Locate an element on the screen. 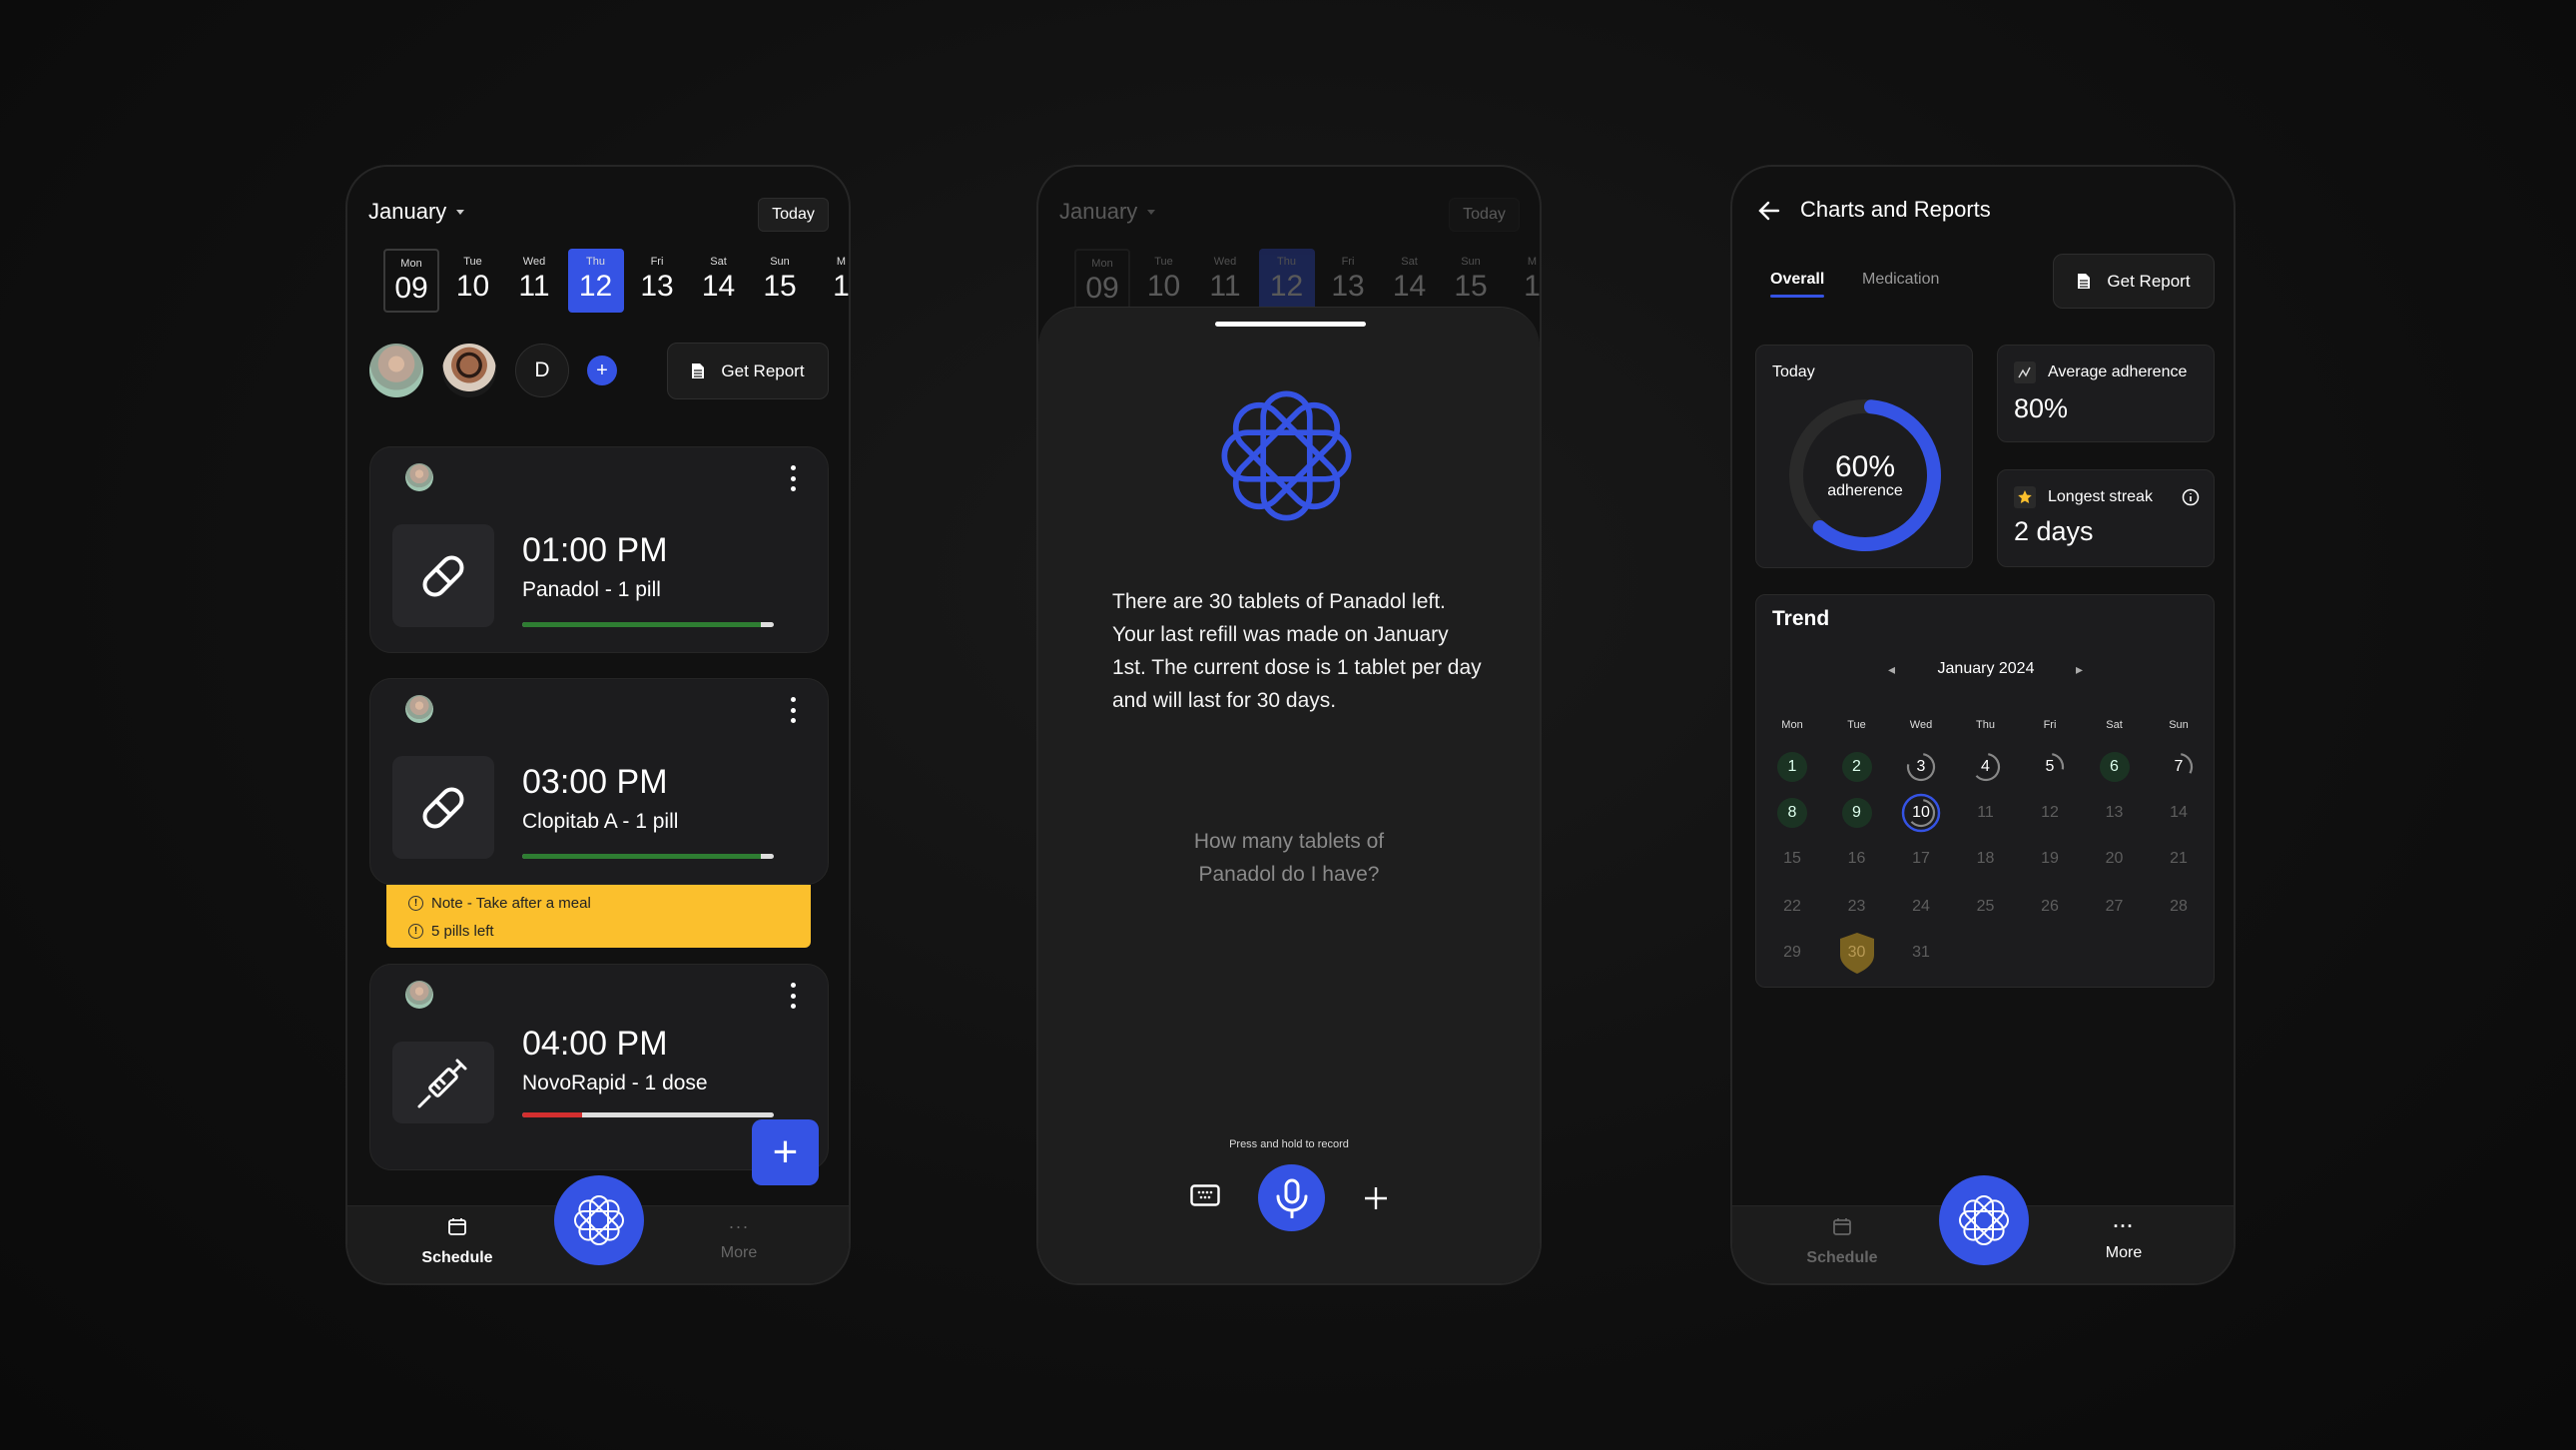  calendar-day: 1 is located at coordinates (1792, 767).